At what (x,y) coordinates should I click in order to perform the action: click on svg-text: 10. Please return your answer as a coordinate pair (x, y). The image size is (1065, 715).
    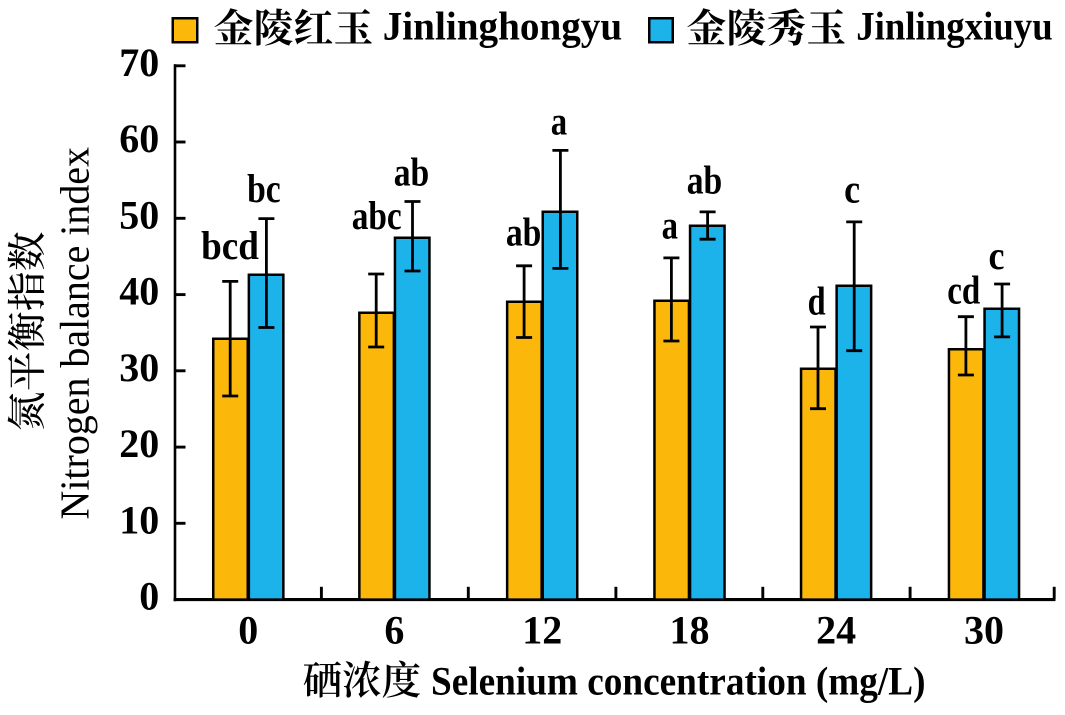
    Looking at the image, I should click on (139, 519).